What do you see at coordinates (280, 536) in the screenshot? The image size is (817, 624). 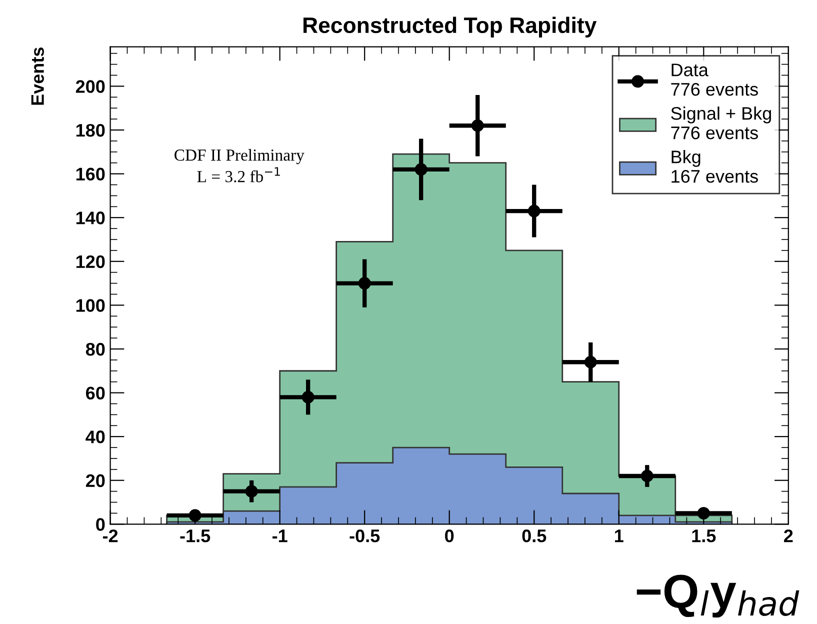 I see `x-tick-label: -1` at bounding box center [280, 536].